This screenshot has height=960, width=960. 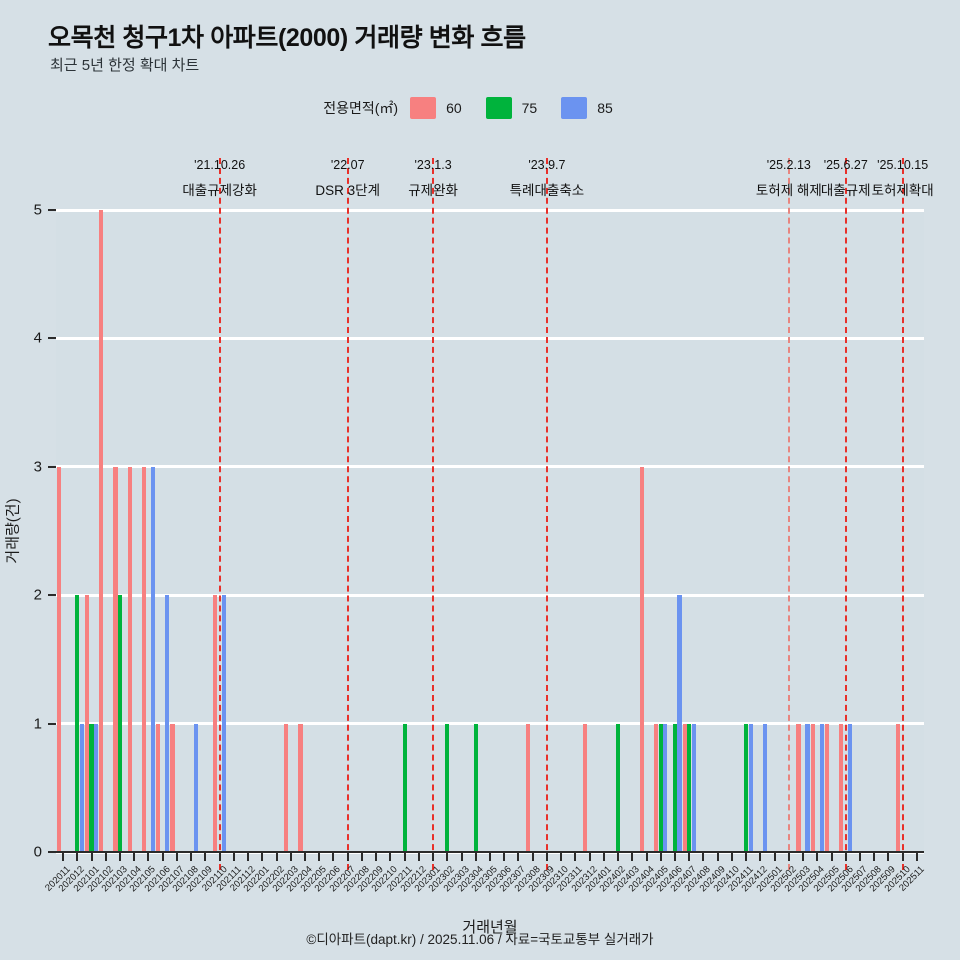 I want to click on legend-title: 전용면적(㎡), so click(x=361, y=108).